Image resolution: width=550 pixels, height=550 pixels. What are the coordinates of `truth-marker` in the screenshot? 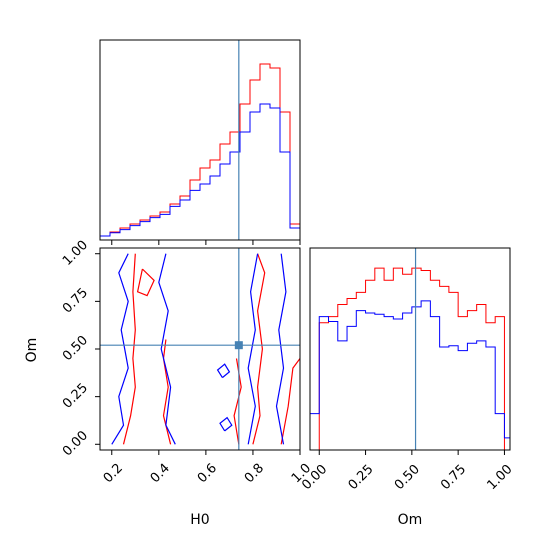 It's located at (238, 345).